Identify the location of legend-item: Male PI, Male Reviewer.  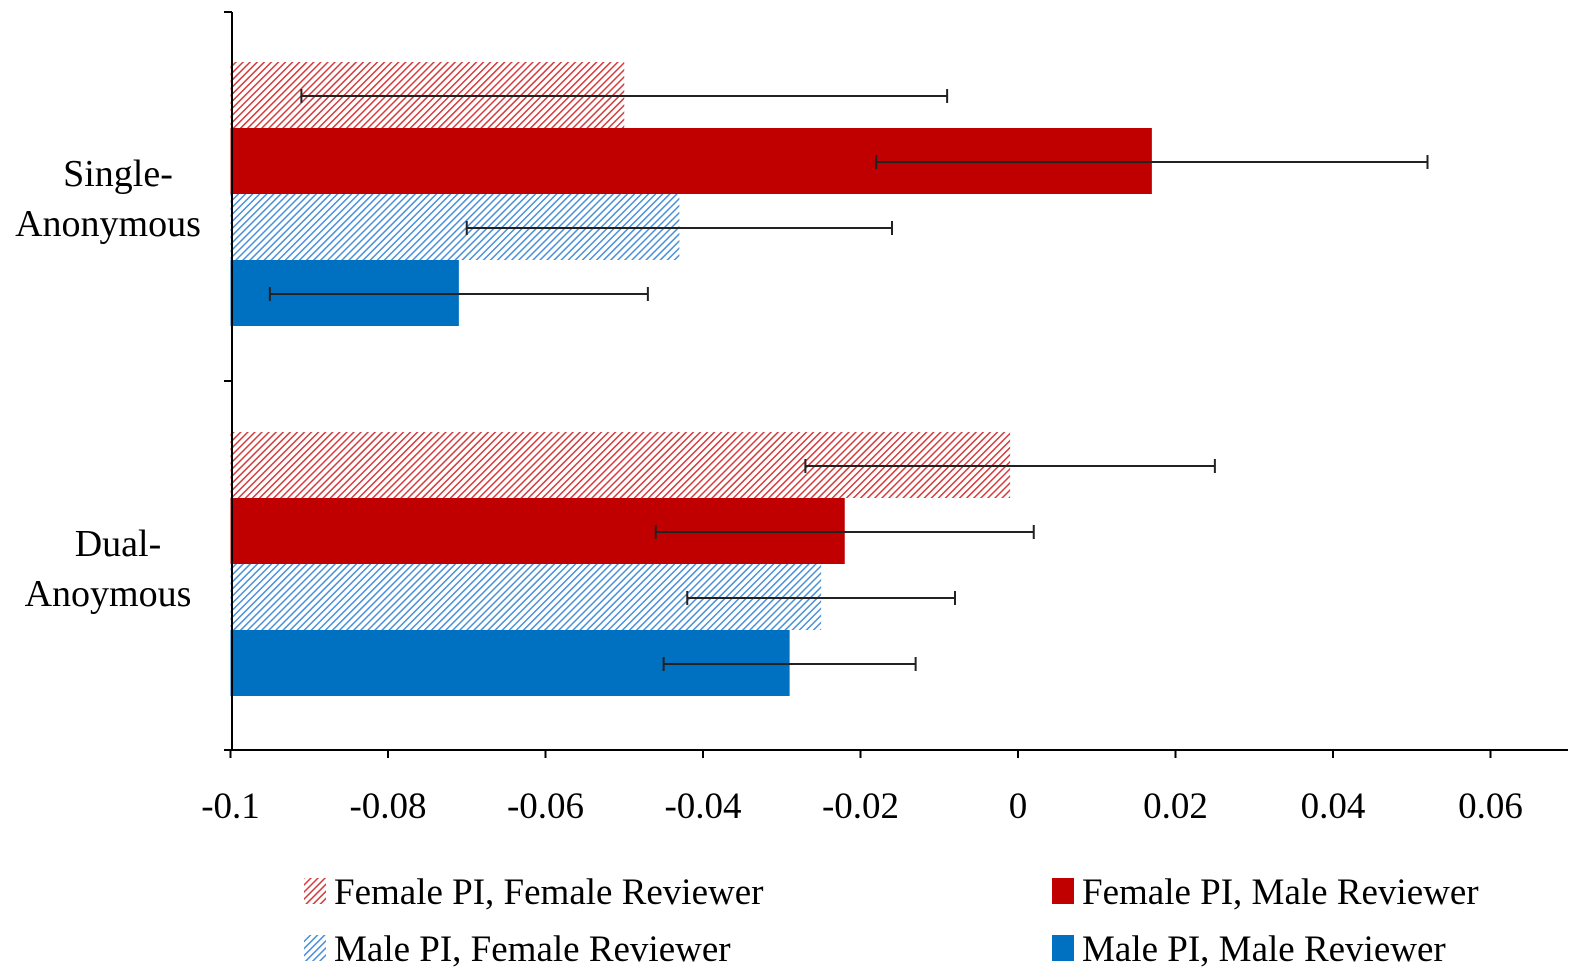
(1249, 949).